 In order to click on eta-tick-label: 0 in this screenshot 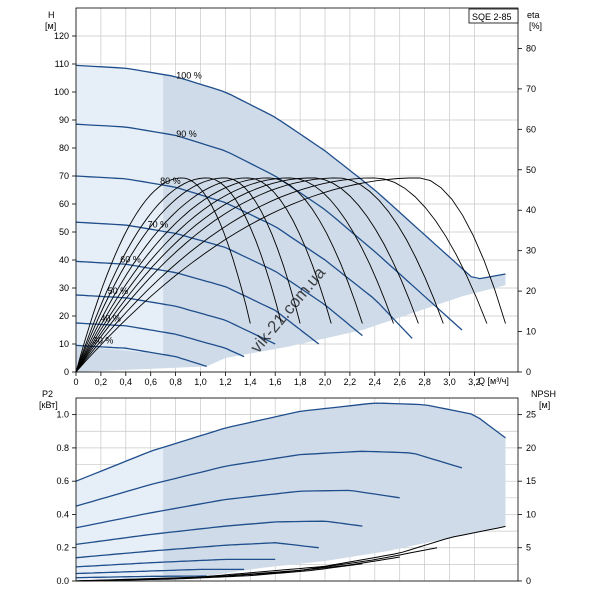, I will do `click(528, 372)`.